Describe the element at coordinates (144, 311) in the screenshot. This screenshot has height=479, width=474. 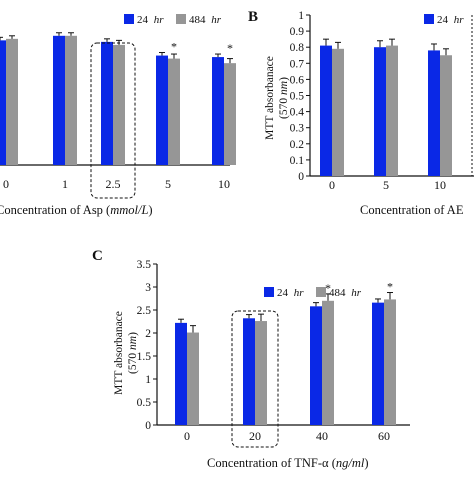
I see `y-tick-label-c-2.5: 2.5` at that location.